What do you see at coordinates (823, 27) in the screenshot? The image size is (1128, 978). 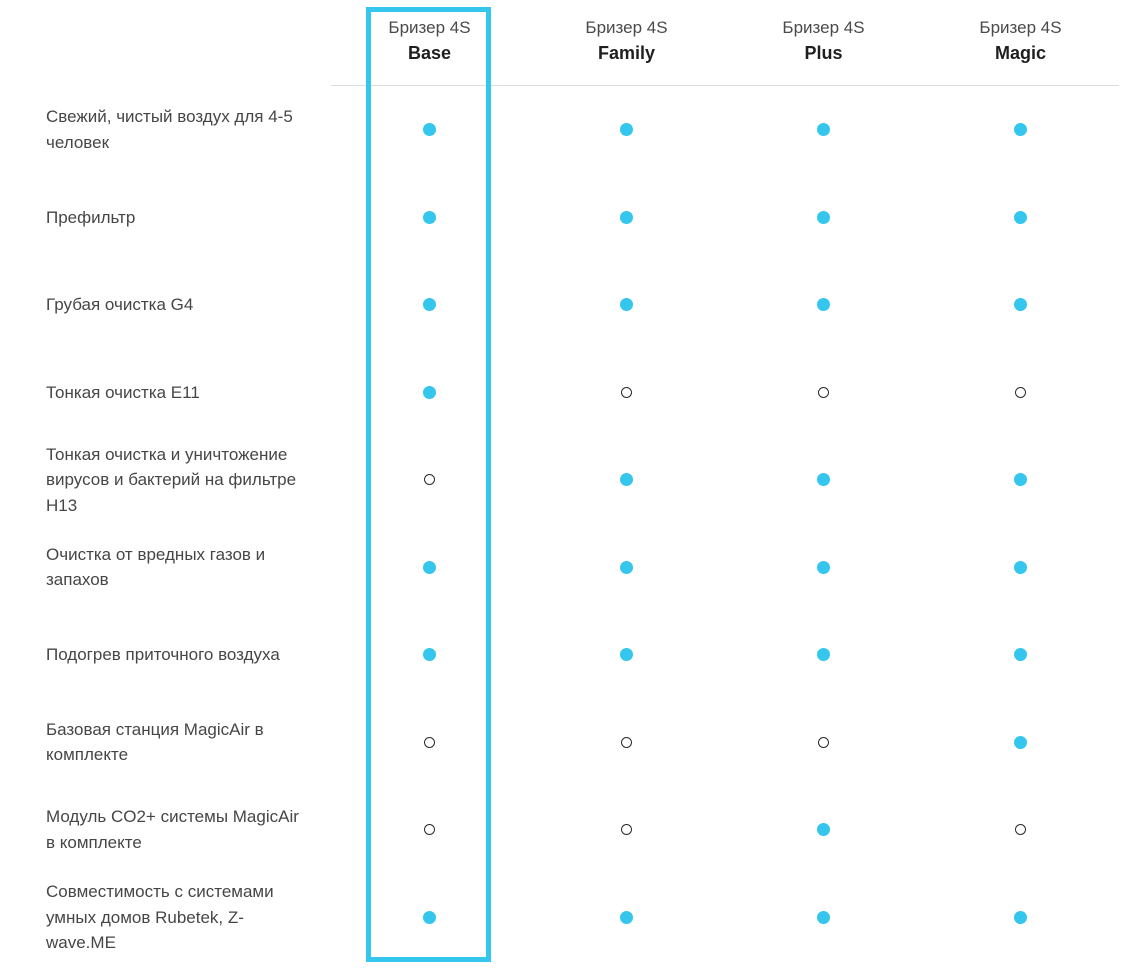 I see `product-brand: Бризер 4S` at bounding box center [823, 27].